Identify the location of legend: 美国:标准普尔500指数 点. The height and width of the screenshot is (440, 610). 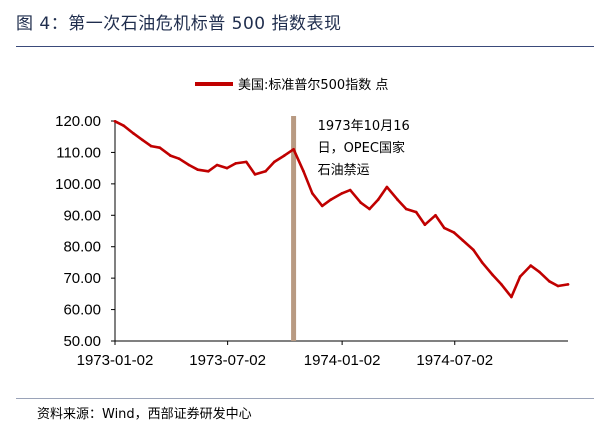
(291, 85).